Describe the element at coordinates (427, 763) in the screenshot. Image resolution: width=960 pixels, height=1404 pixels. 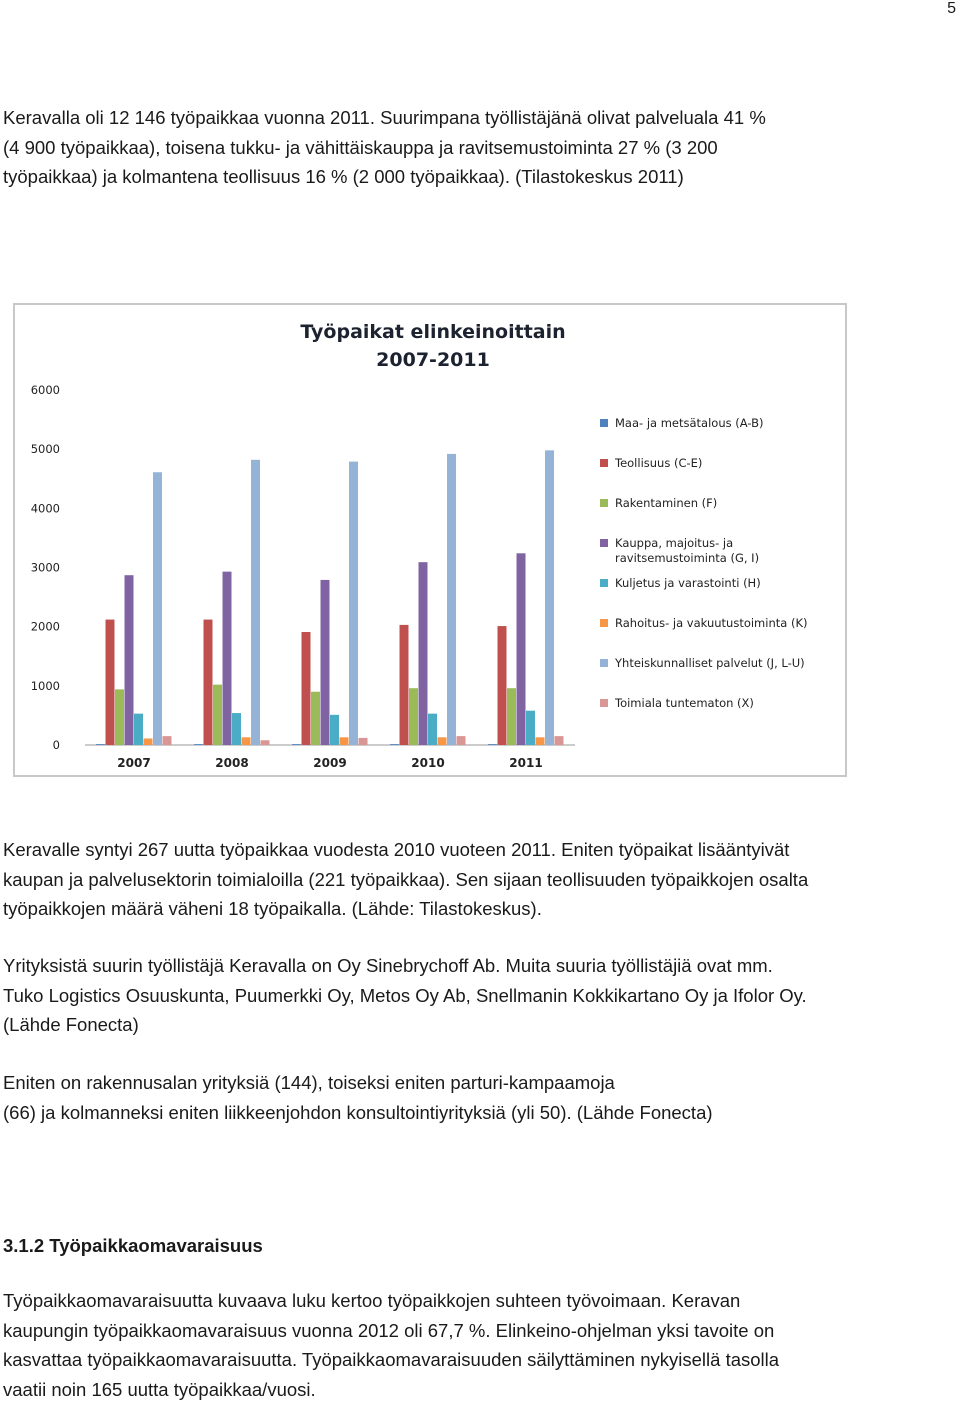
I see `x-category-label: 2010` at that location.